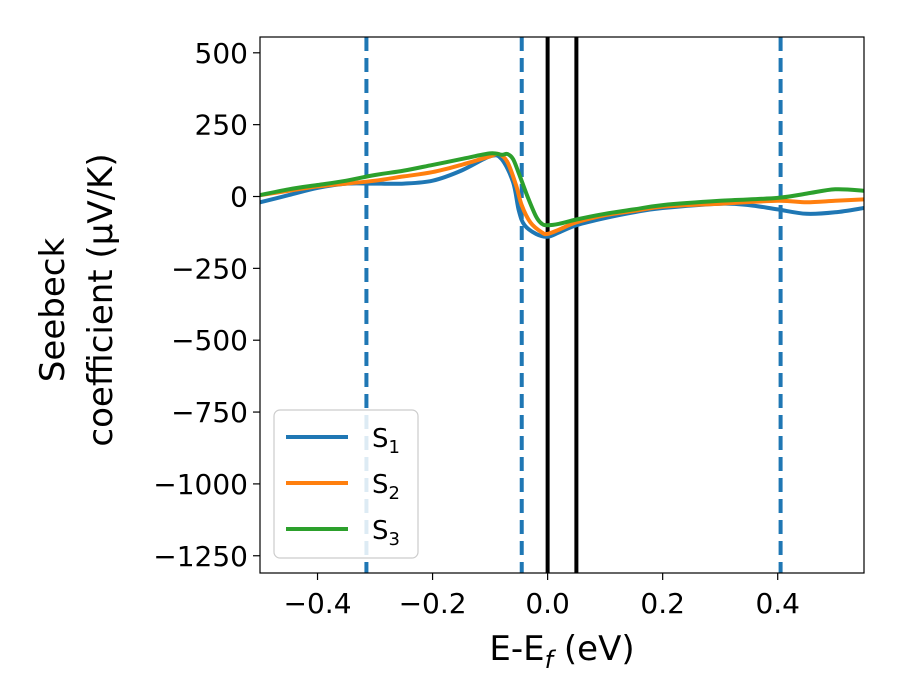 Image resolution: width=900 pixels, height=700 pixels. What do you see at coordinates (206, 305) in the screenshot?
I see `y-axis-ticks: 500 250 0 −250 −500 −750 −1000 −1250` at bounding box center [206, 305].